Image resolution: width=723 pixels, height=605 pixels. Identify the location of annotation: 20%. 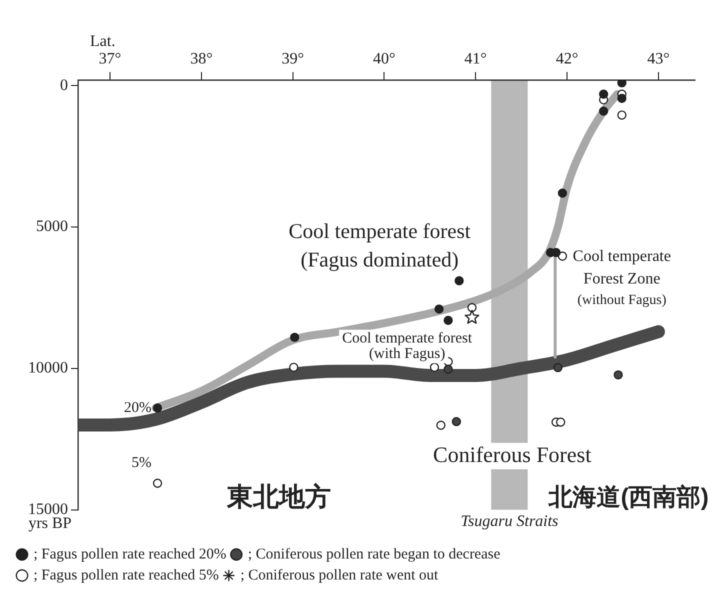
(138, 408).